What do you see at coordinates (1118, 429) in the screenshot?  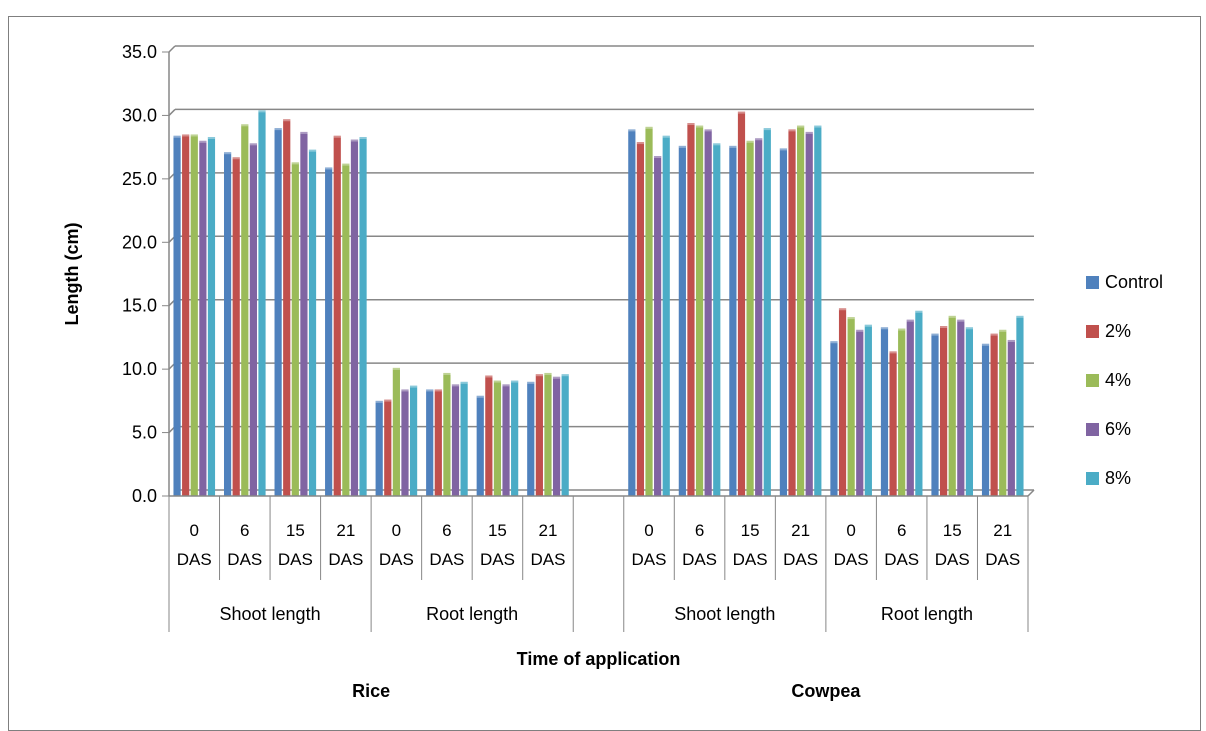 I see `legend-label: 6%` at bounding box center [1118, 429].